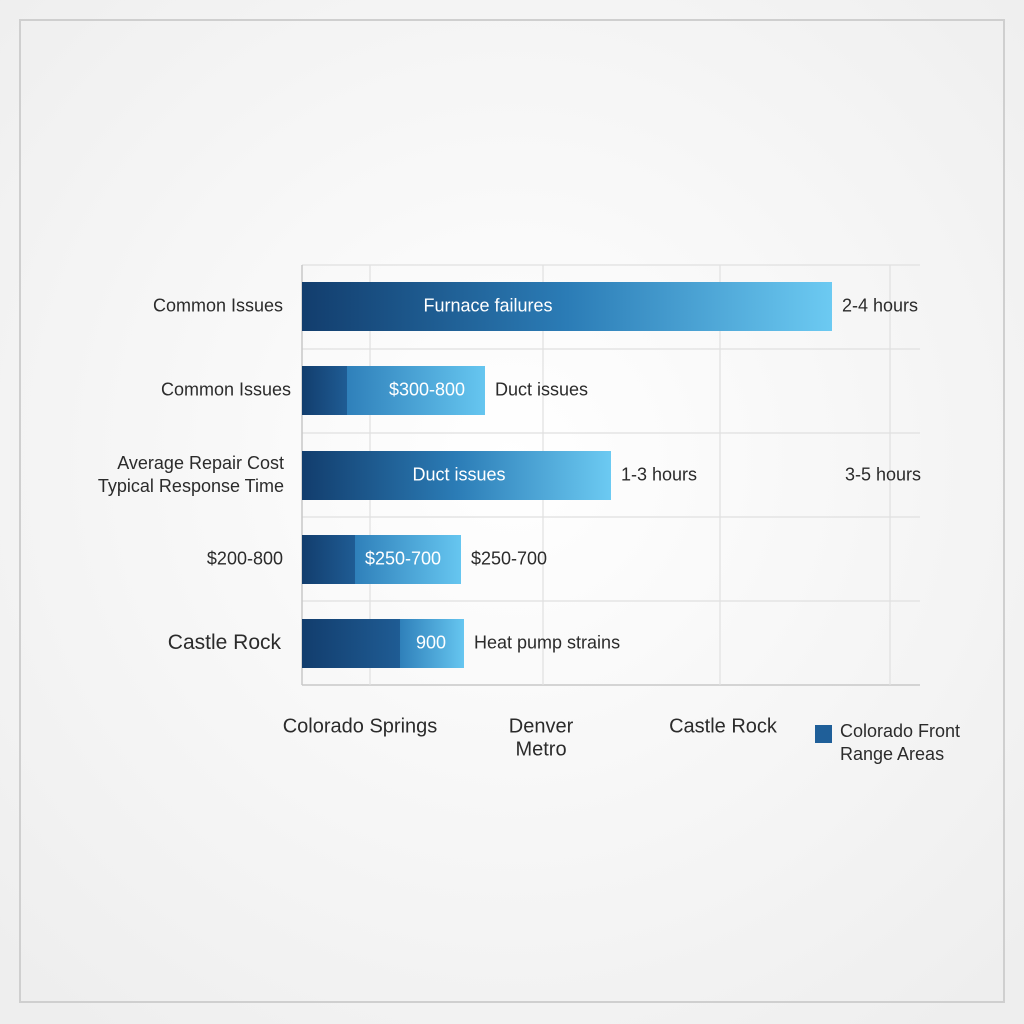  I want to click on x-label: Metro, so click(540, 749).